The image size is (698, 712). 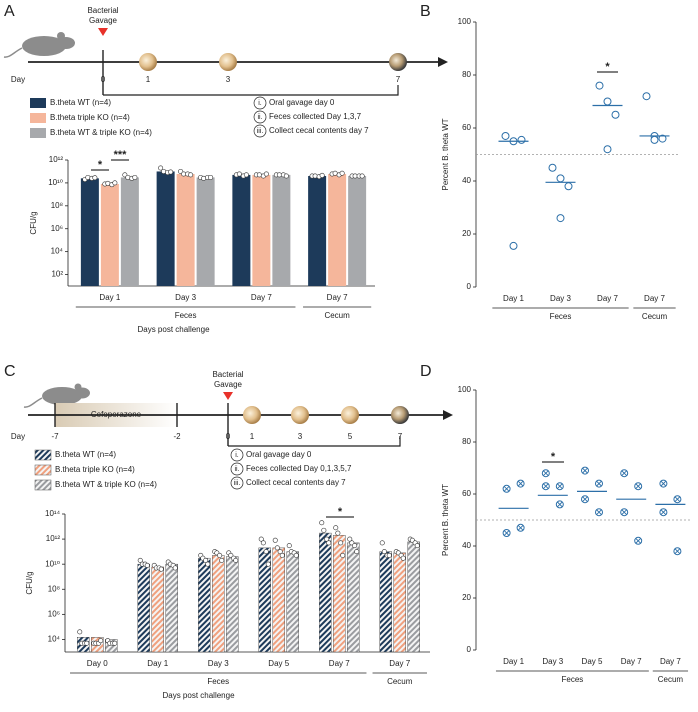 I want to click on legend-label: B.theta WT & triple KO (n=4), so click(x=101, y=132).